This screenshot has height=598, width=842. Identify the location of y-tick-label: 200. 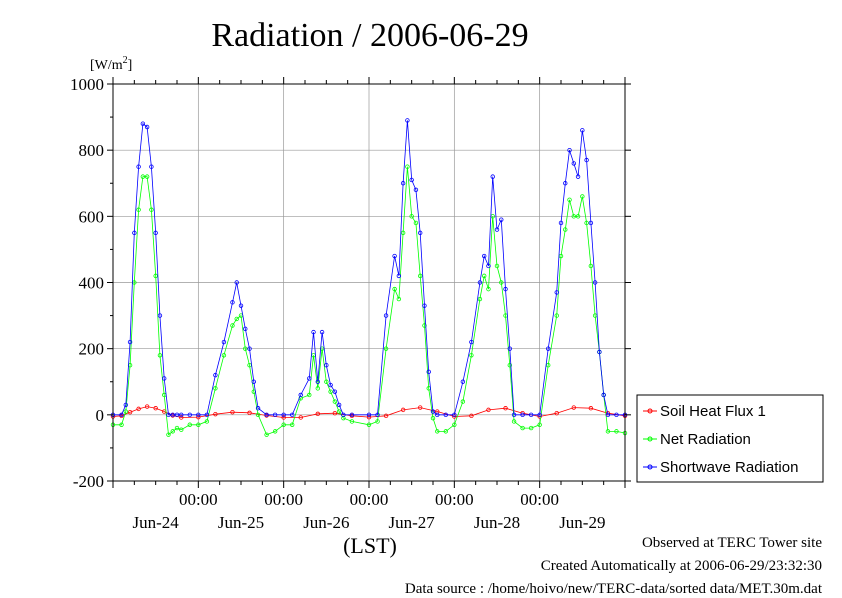
(92, 349).